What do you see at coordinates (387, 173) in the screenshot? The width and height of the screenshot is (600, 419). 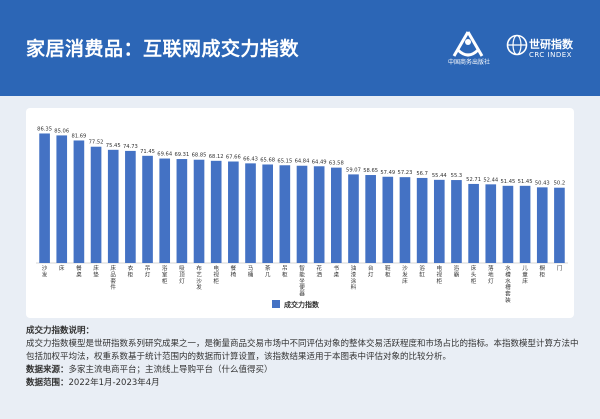 I see `data-label: 57.49` at bounding box center [387, 173].